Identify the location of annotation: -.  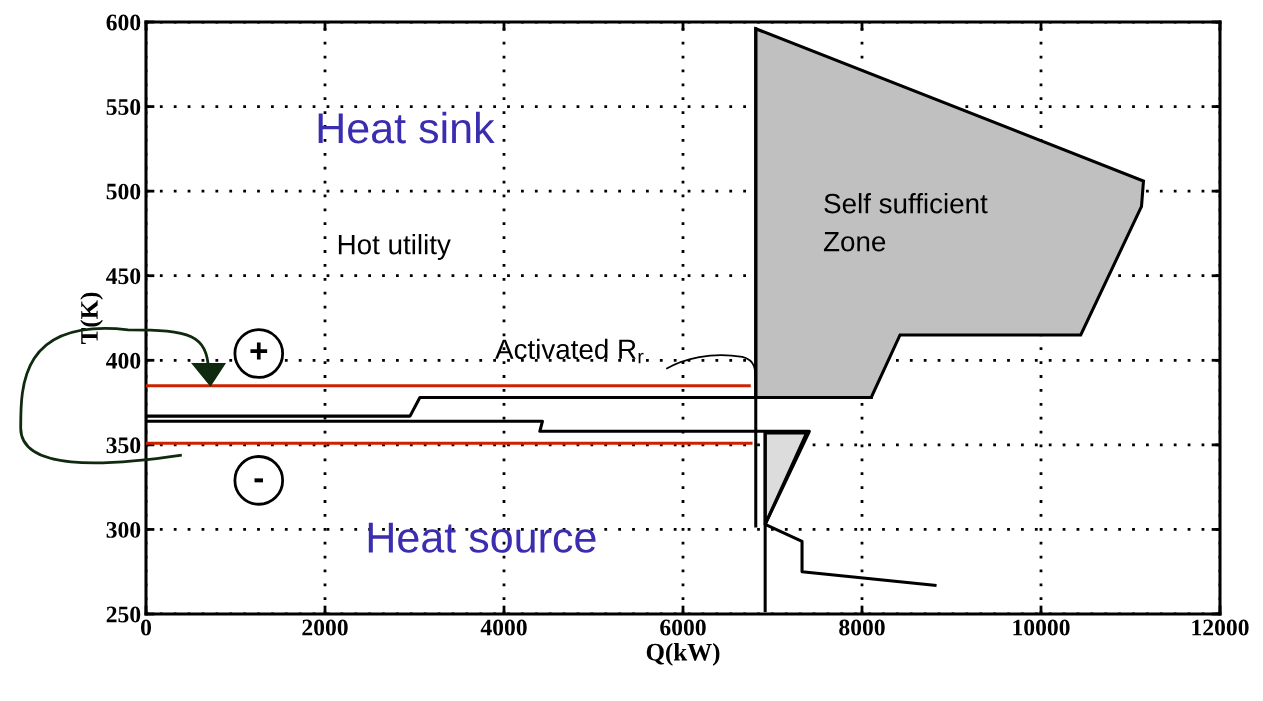
(258, 480).